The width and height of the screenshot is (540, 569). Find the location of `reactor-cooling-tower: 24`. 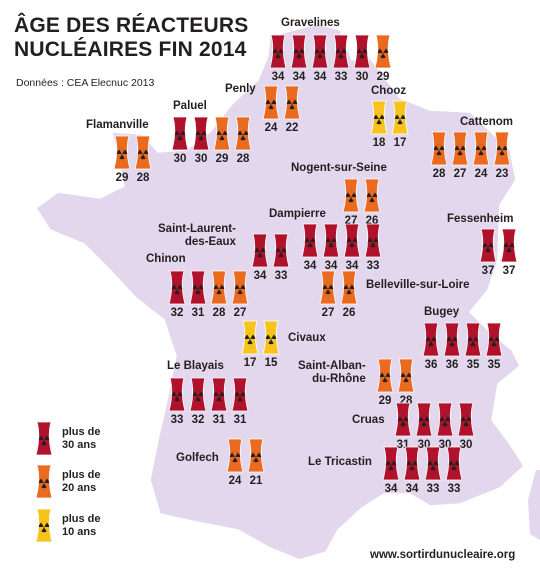

reactor-cooling-tower: 24 is located at coordinates (481, 155).